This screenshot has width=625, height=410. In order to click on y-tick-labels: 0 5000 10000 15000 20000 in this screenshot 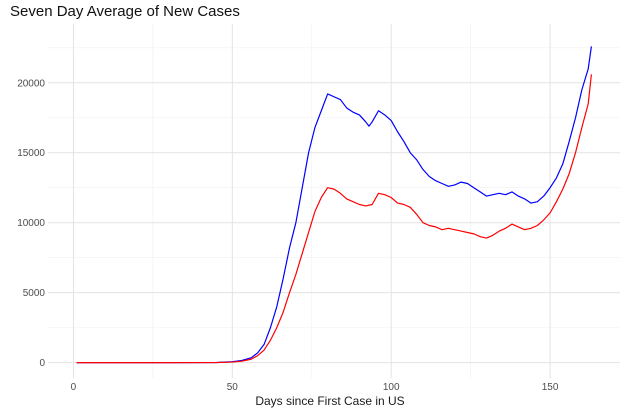, I will do `click(31, 223)`.